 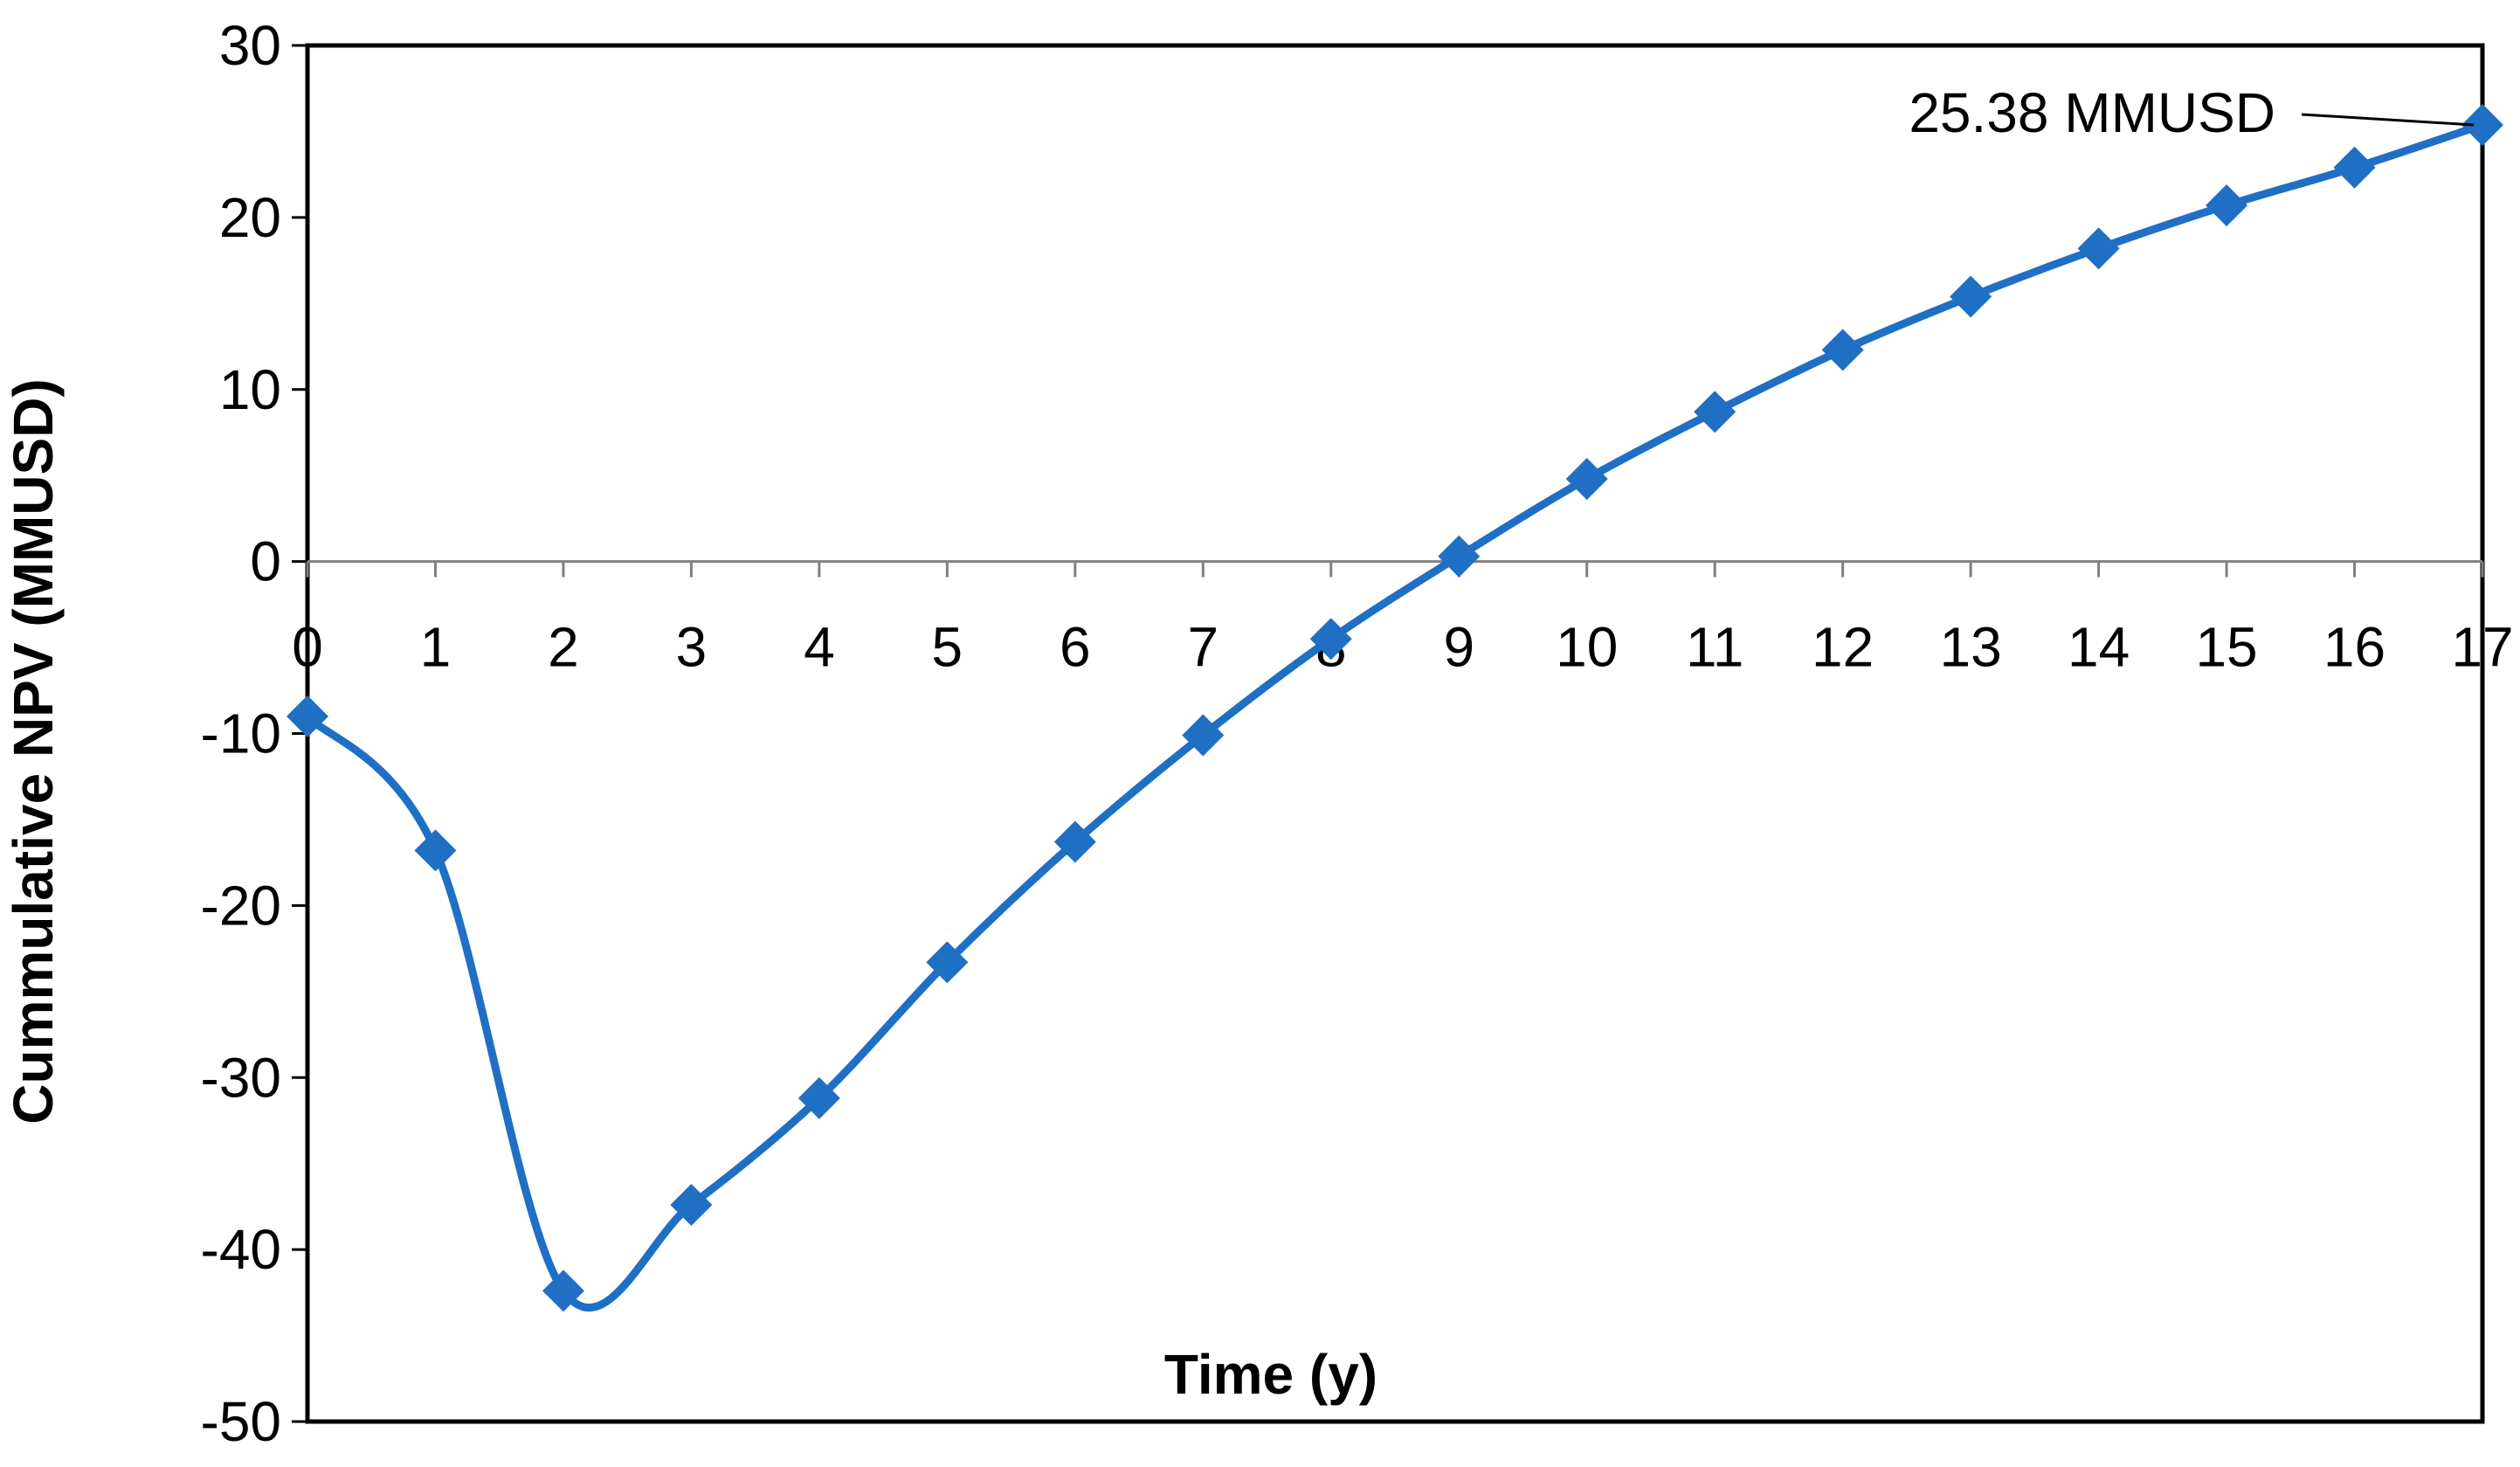 What do you see at coordinates (1843, 647) in the screenshot?
I see `x-tick-label: 12` at bounding box center [1843, 647].